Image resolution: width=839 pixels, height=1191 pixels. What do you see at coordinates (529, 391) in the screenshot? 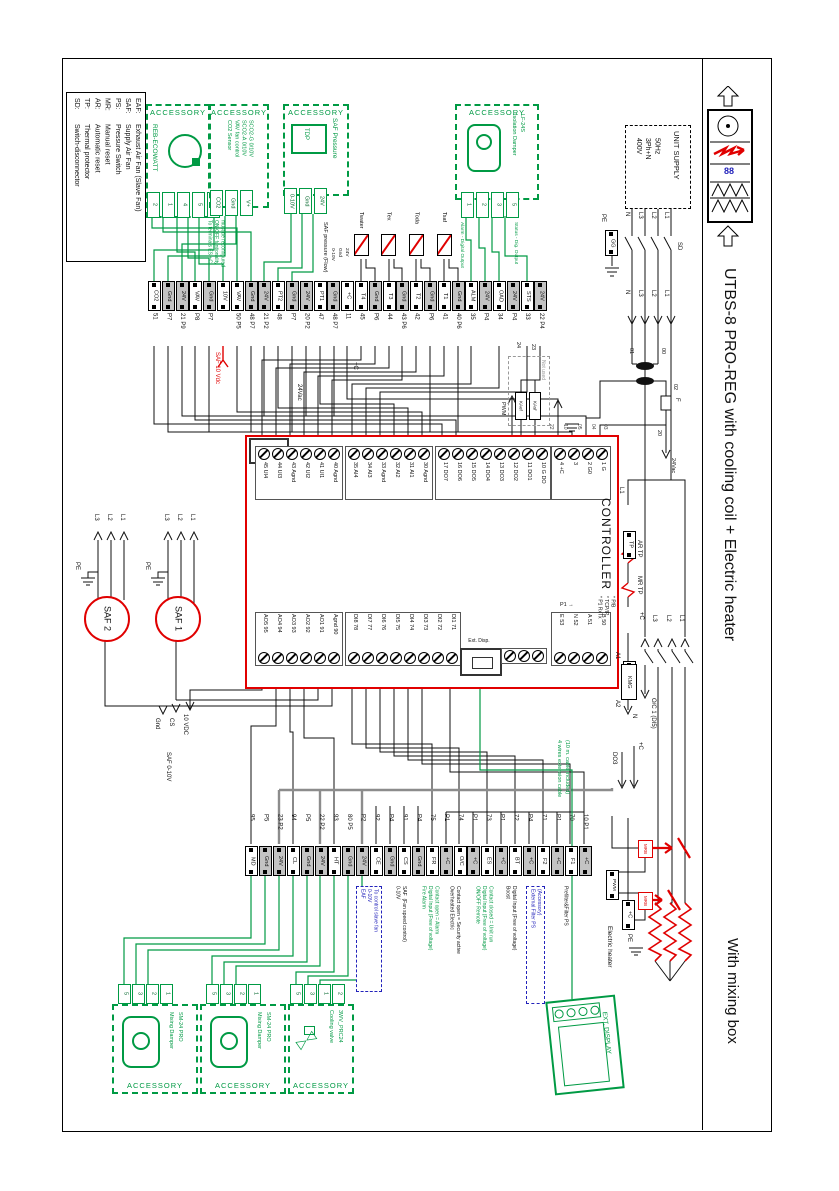
I see `not-used-box` at bounding box center [529, 391].